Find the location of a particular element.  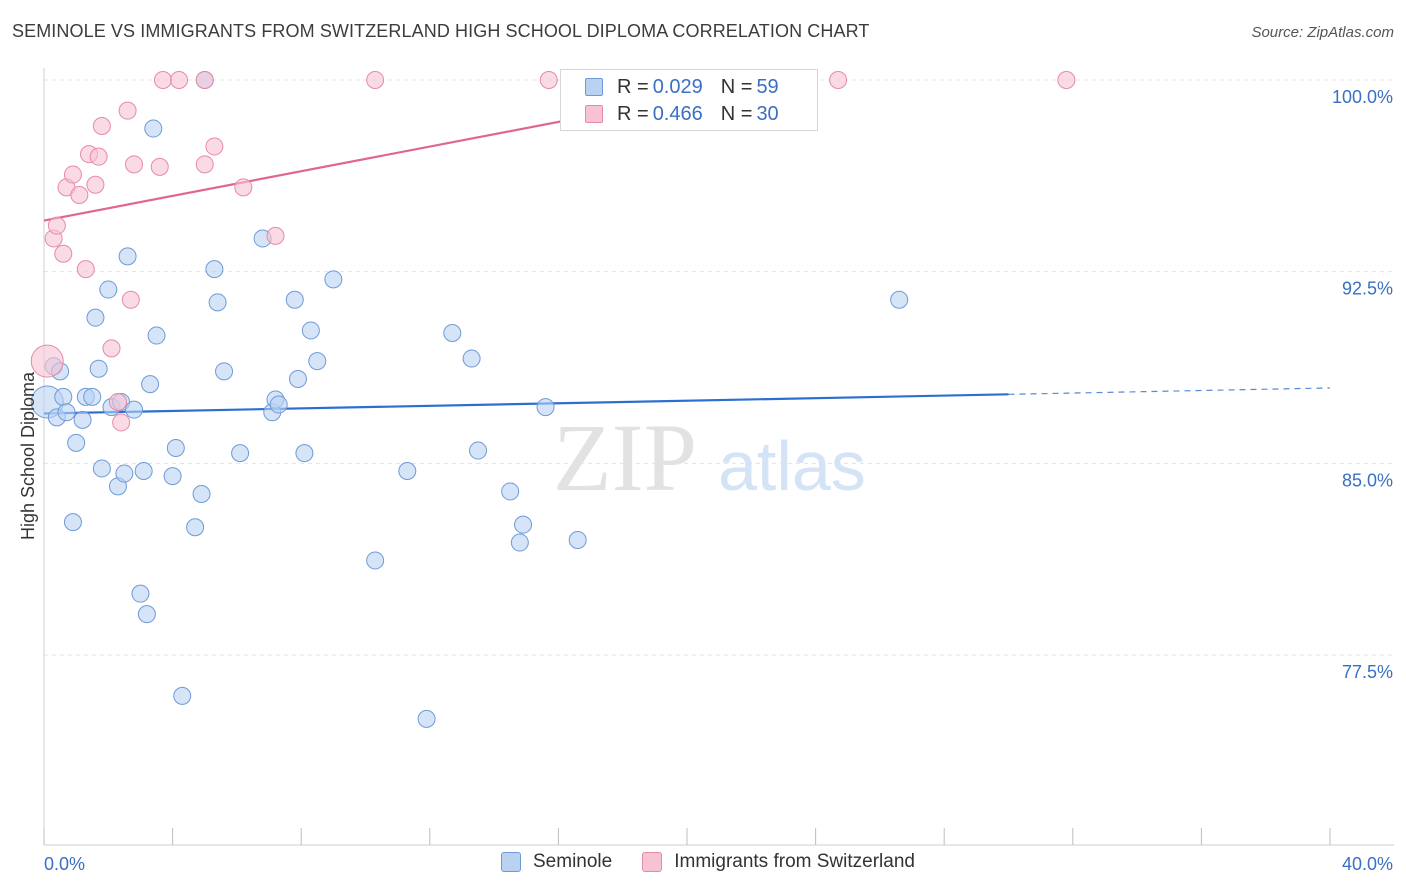

y-tick-label: 77.5% is located at coordinates (1367, 672).